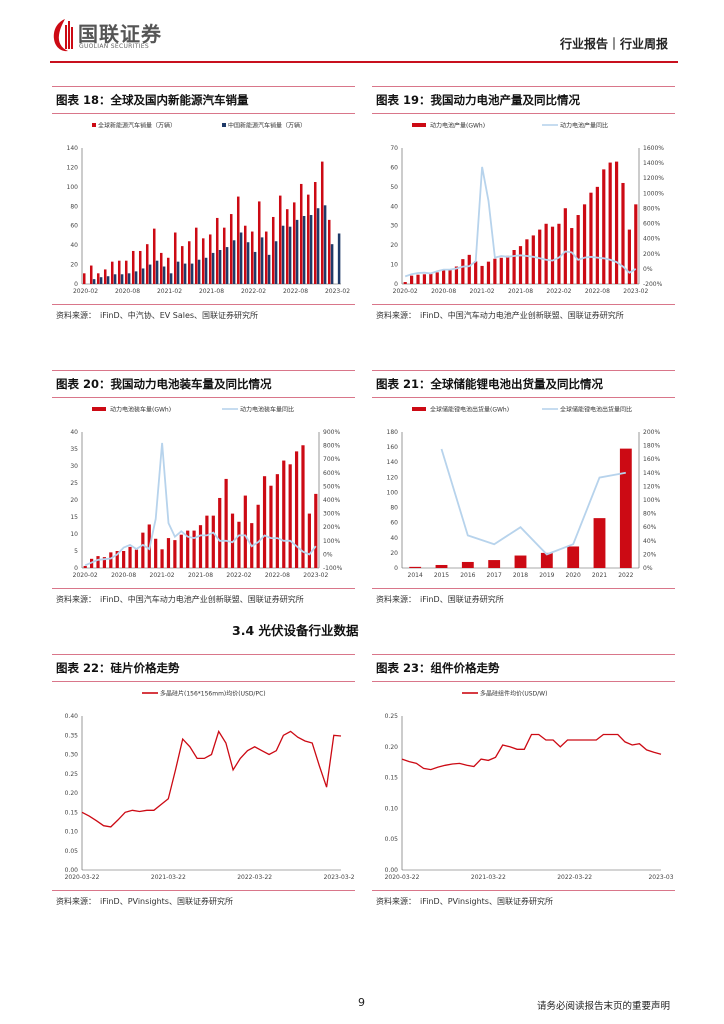 The image size is (724, 1024). Describe the element at coordinates (533, 502) in the screenshot. I see `series-line` at that location.